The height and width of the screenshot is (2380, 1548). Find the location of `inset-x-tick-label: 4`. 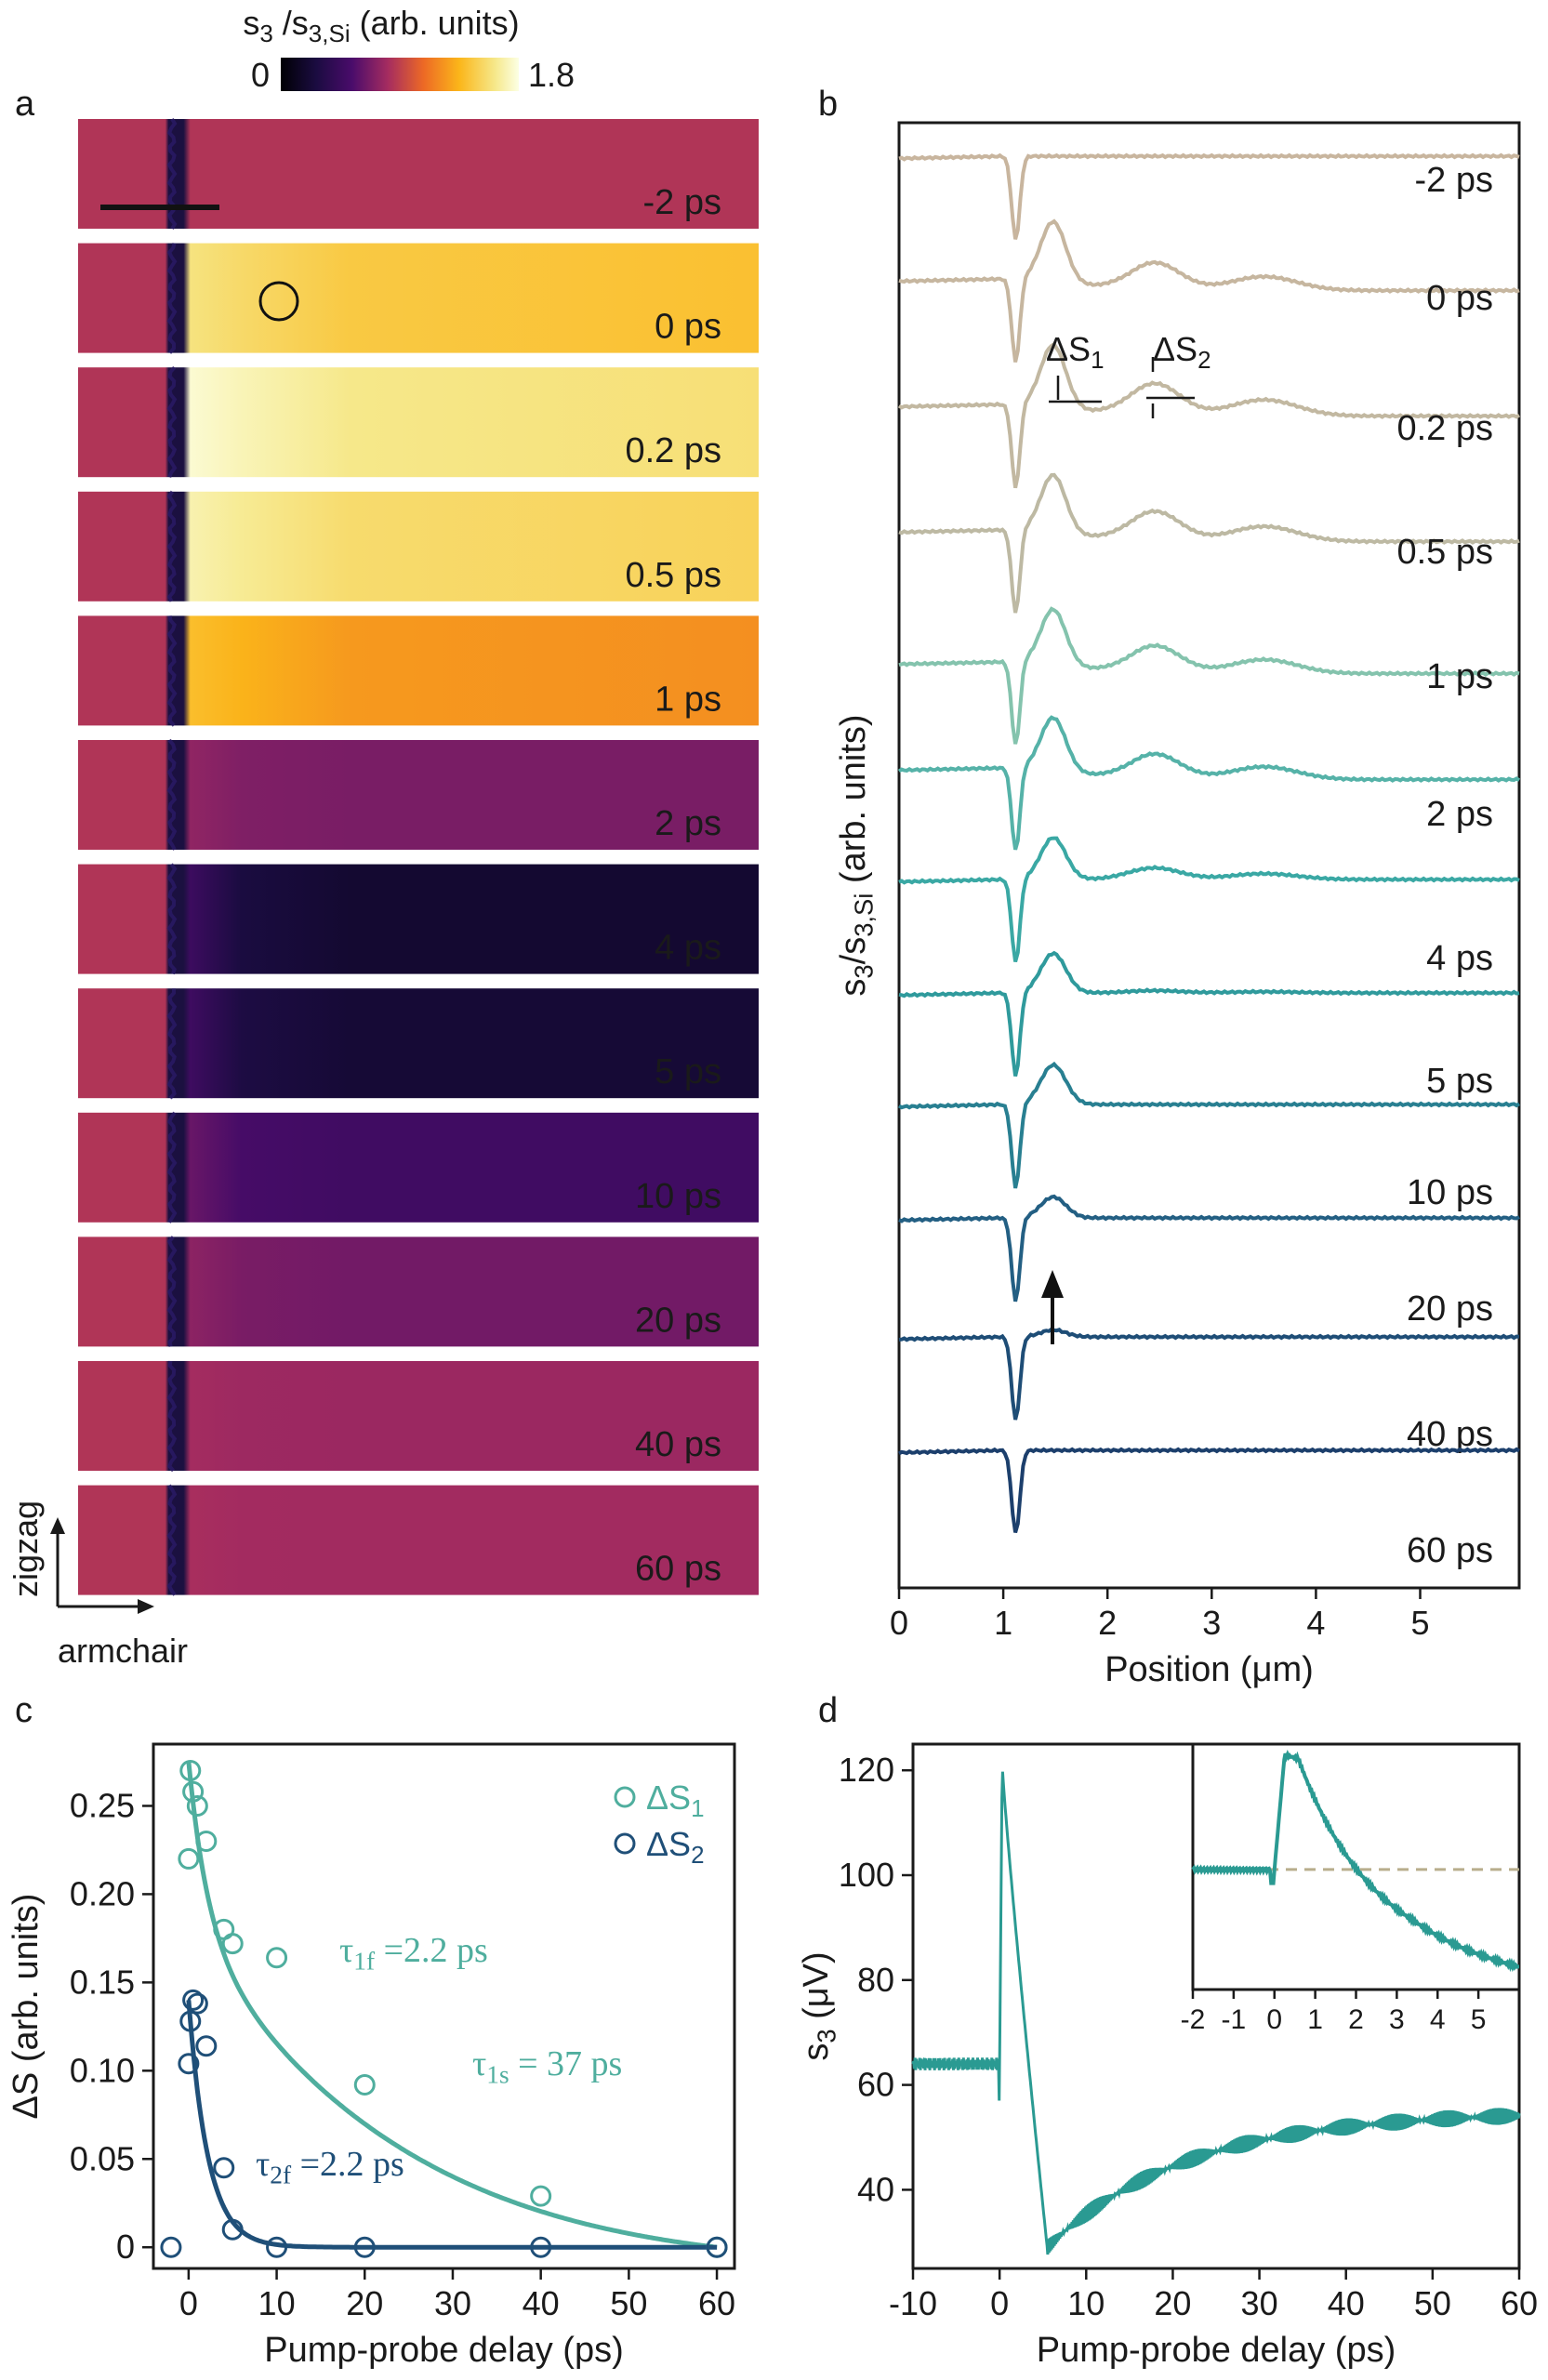

inset-x-tick-label: 4 is located at coordinates (1438, 2019).